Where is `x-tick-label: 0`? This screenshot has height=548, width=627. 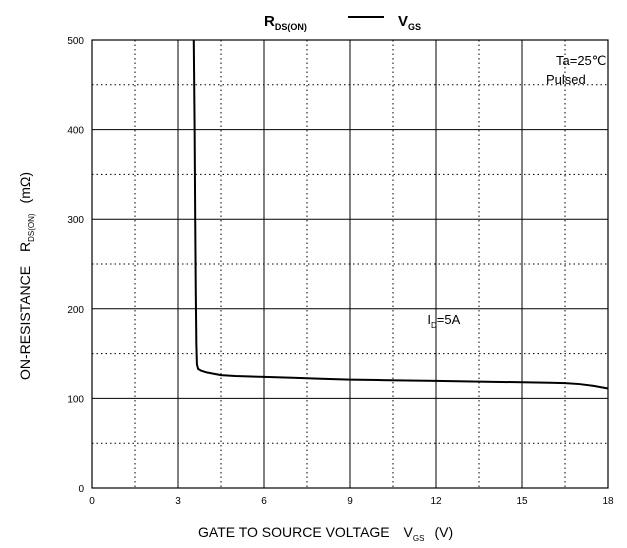 x-tick-label: 0 is located at coordinates (92, 501).